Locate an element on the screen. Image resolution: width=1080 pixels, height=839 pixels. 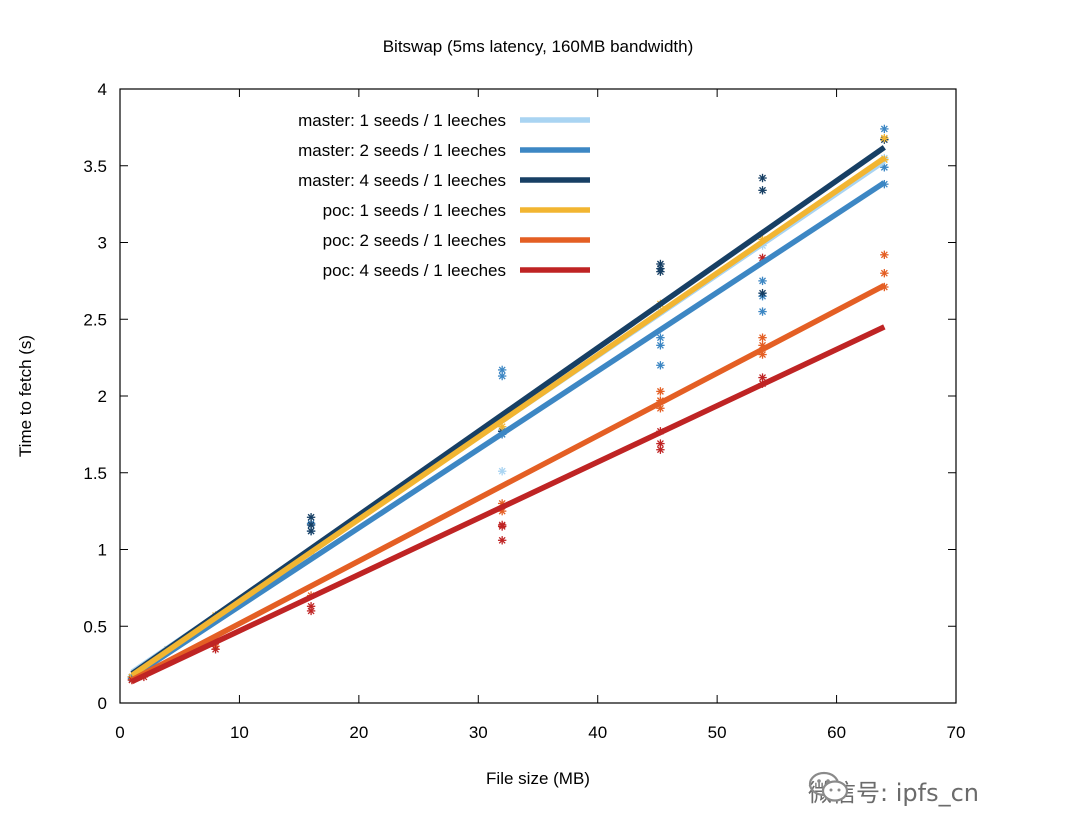
y-tick-label: 2 is located at coordinates (102, 396).